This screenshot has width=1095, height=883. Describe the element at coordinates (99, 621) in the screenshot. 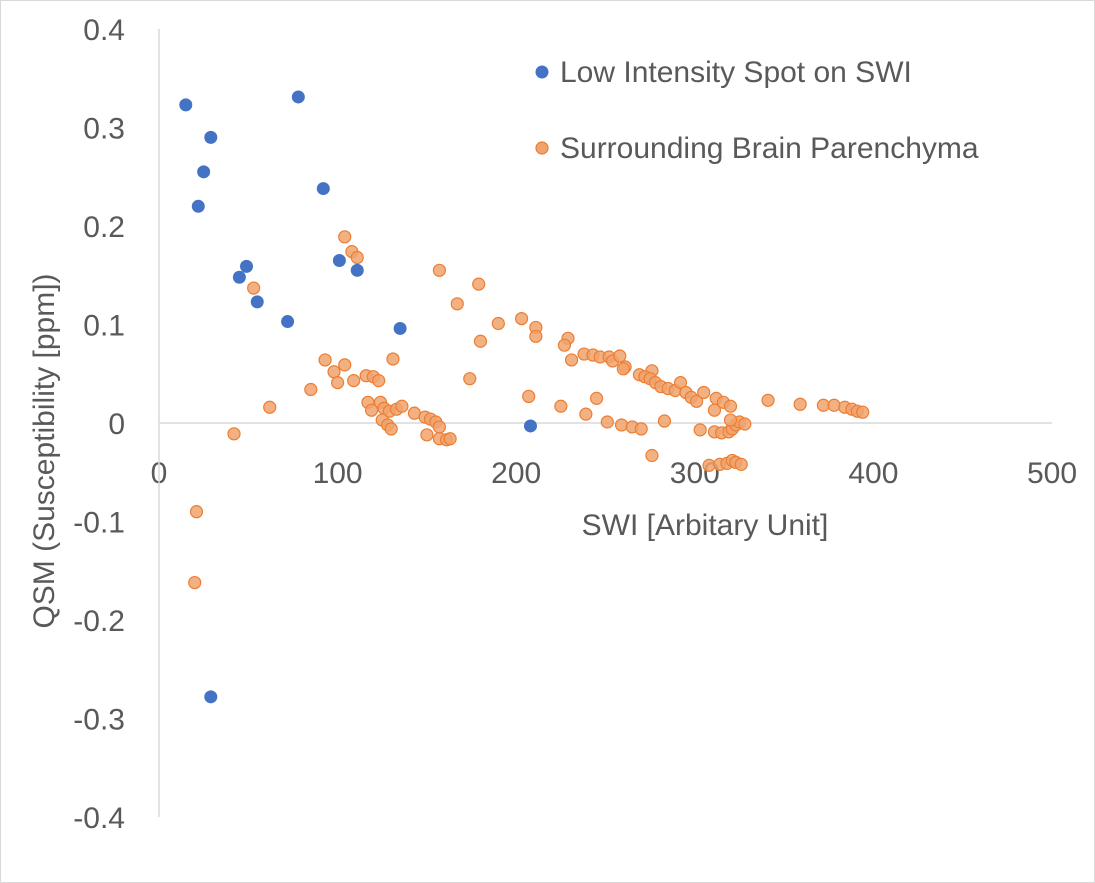

I see `y-tick-label: -0.2` at that location.